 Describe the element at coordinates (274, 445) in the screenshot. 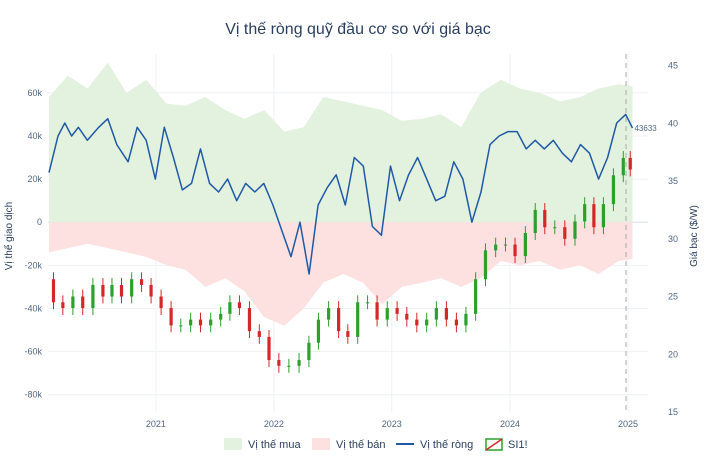

I see `legend-label-long: Vị thế mua` at that location.